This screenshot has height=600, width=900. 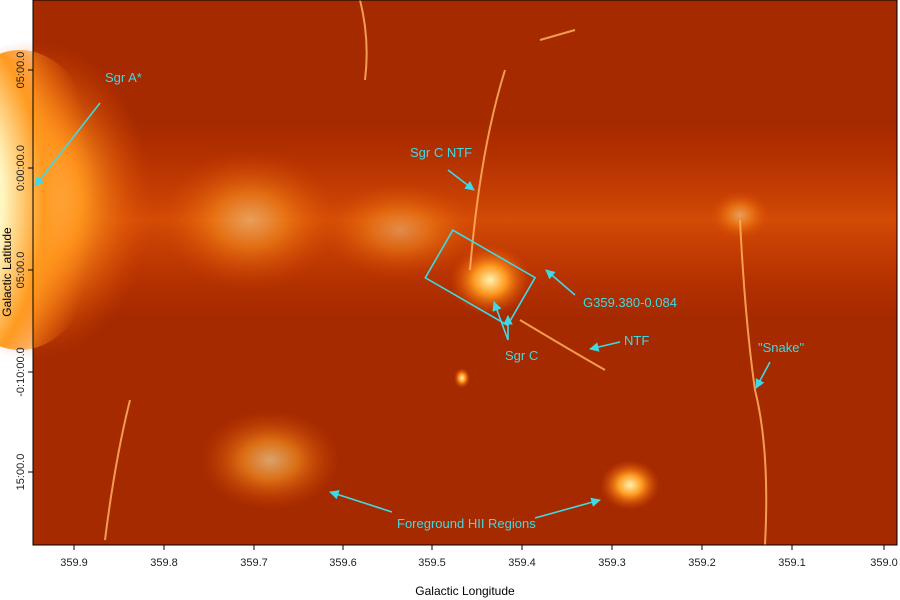 What do you see at coordinates (74, 563) in the screenshot?
I see `x-tick-label: 359.9` at bounding box center [74, 563].